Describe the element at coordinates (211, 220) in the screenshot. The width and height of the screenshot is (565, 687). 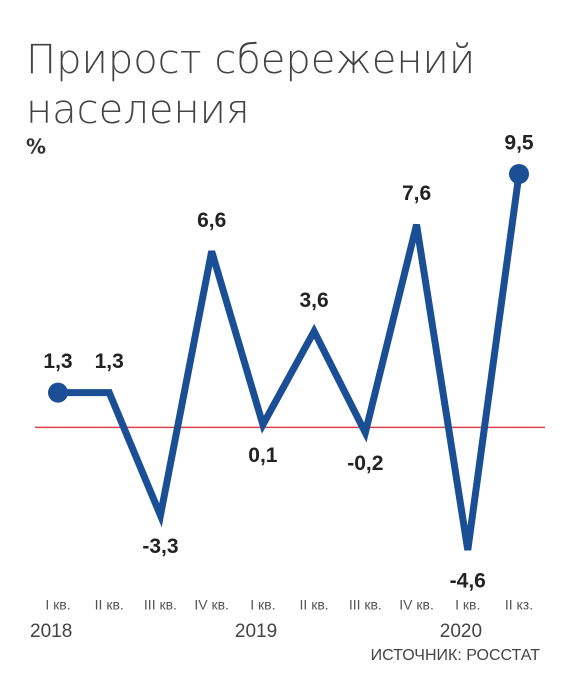
I see `value-label: 6,6` at that location.